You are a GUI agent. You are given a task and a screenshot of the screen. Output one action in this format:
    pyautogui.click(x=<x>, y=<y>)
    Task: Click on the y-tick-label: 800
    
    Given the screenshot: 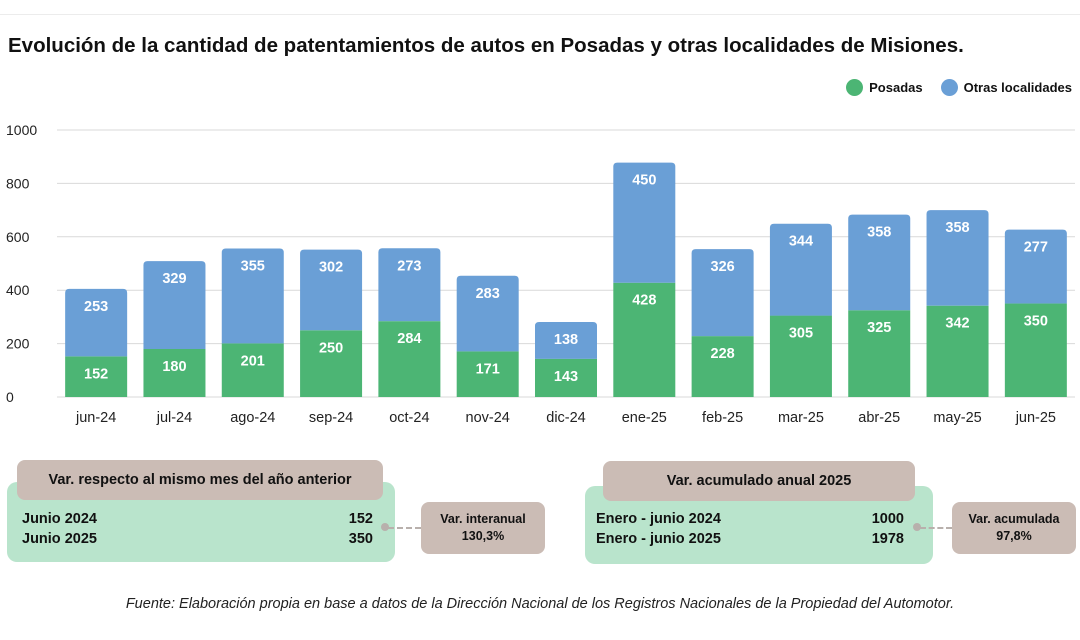 What is the action you would take?
    pyautogui.click(x=18, y=183)
    